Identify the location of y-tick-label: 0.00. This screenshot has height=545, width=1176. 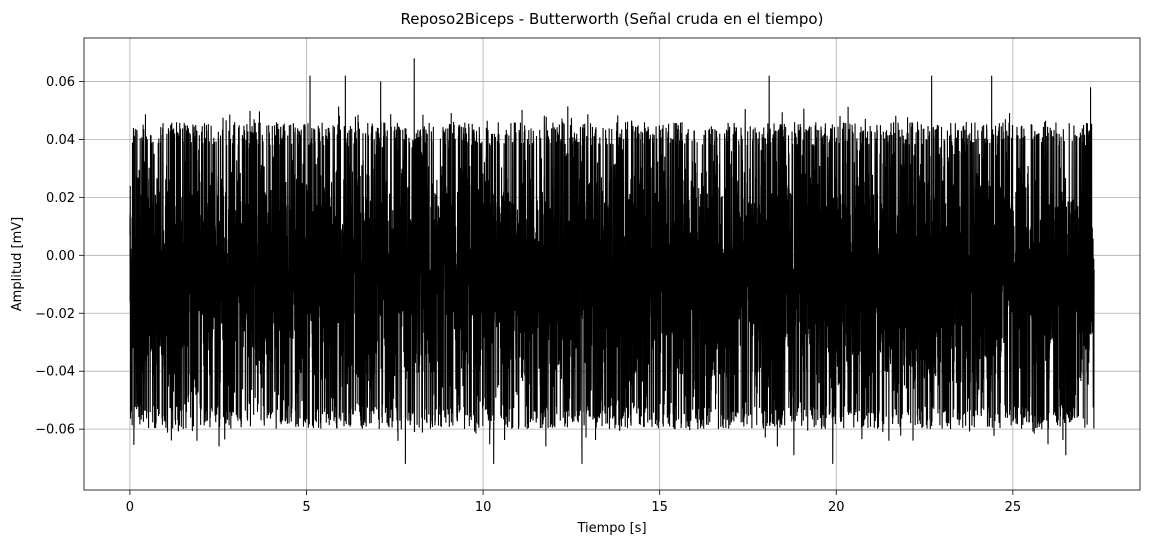
(60, 256).